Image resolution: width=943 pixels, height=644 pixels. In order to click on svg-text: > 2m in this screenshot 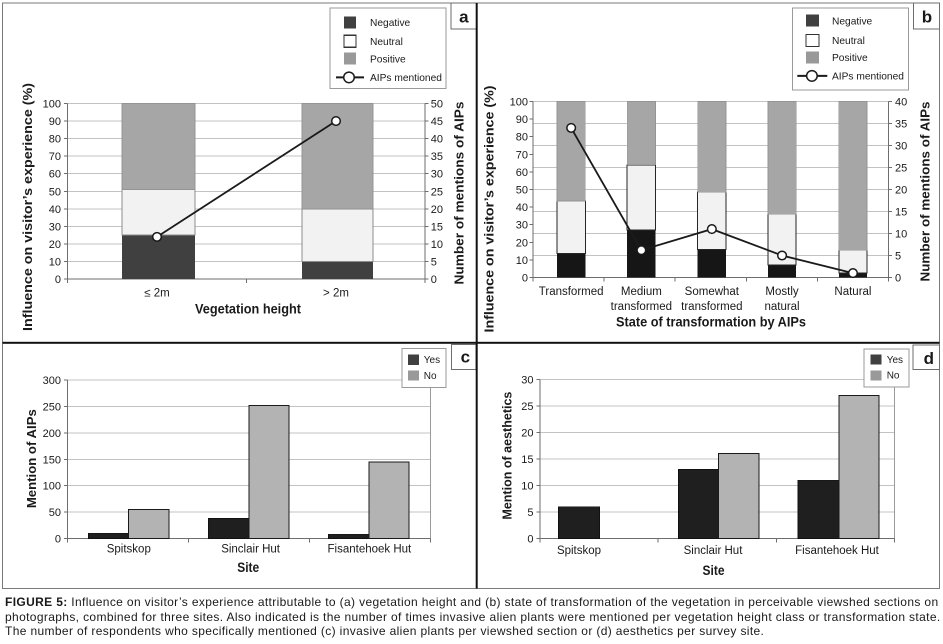, I will do `click(336, 294)`.